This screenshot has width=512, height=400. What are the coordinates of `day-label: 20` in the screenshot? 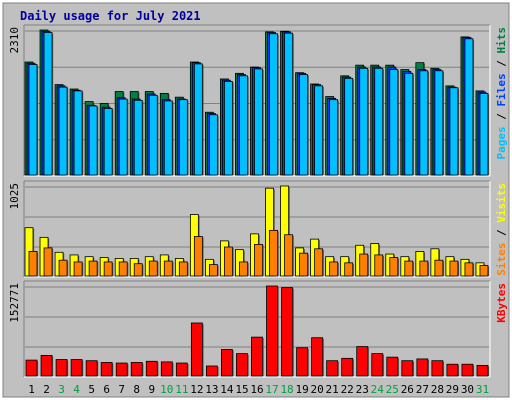 It's located at (317, 389).